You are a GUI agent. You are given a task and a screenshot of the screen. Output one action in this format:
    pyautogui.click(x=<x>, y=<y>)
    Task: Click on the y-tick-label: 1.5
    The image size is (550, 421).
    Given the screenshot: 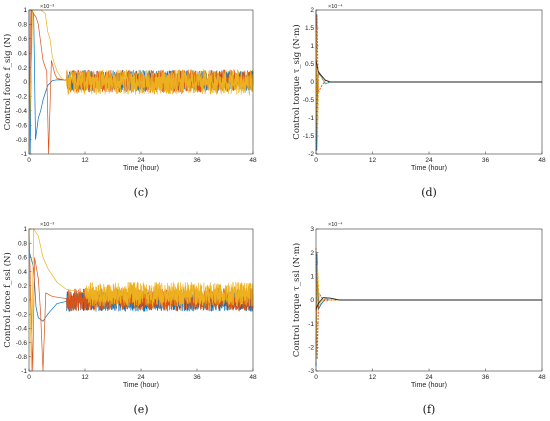 What is the action you would take?
    pyautogui.click(x=309, y=28)
    